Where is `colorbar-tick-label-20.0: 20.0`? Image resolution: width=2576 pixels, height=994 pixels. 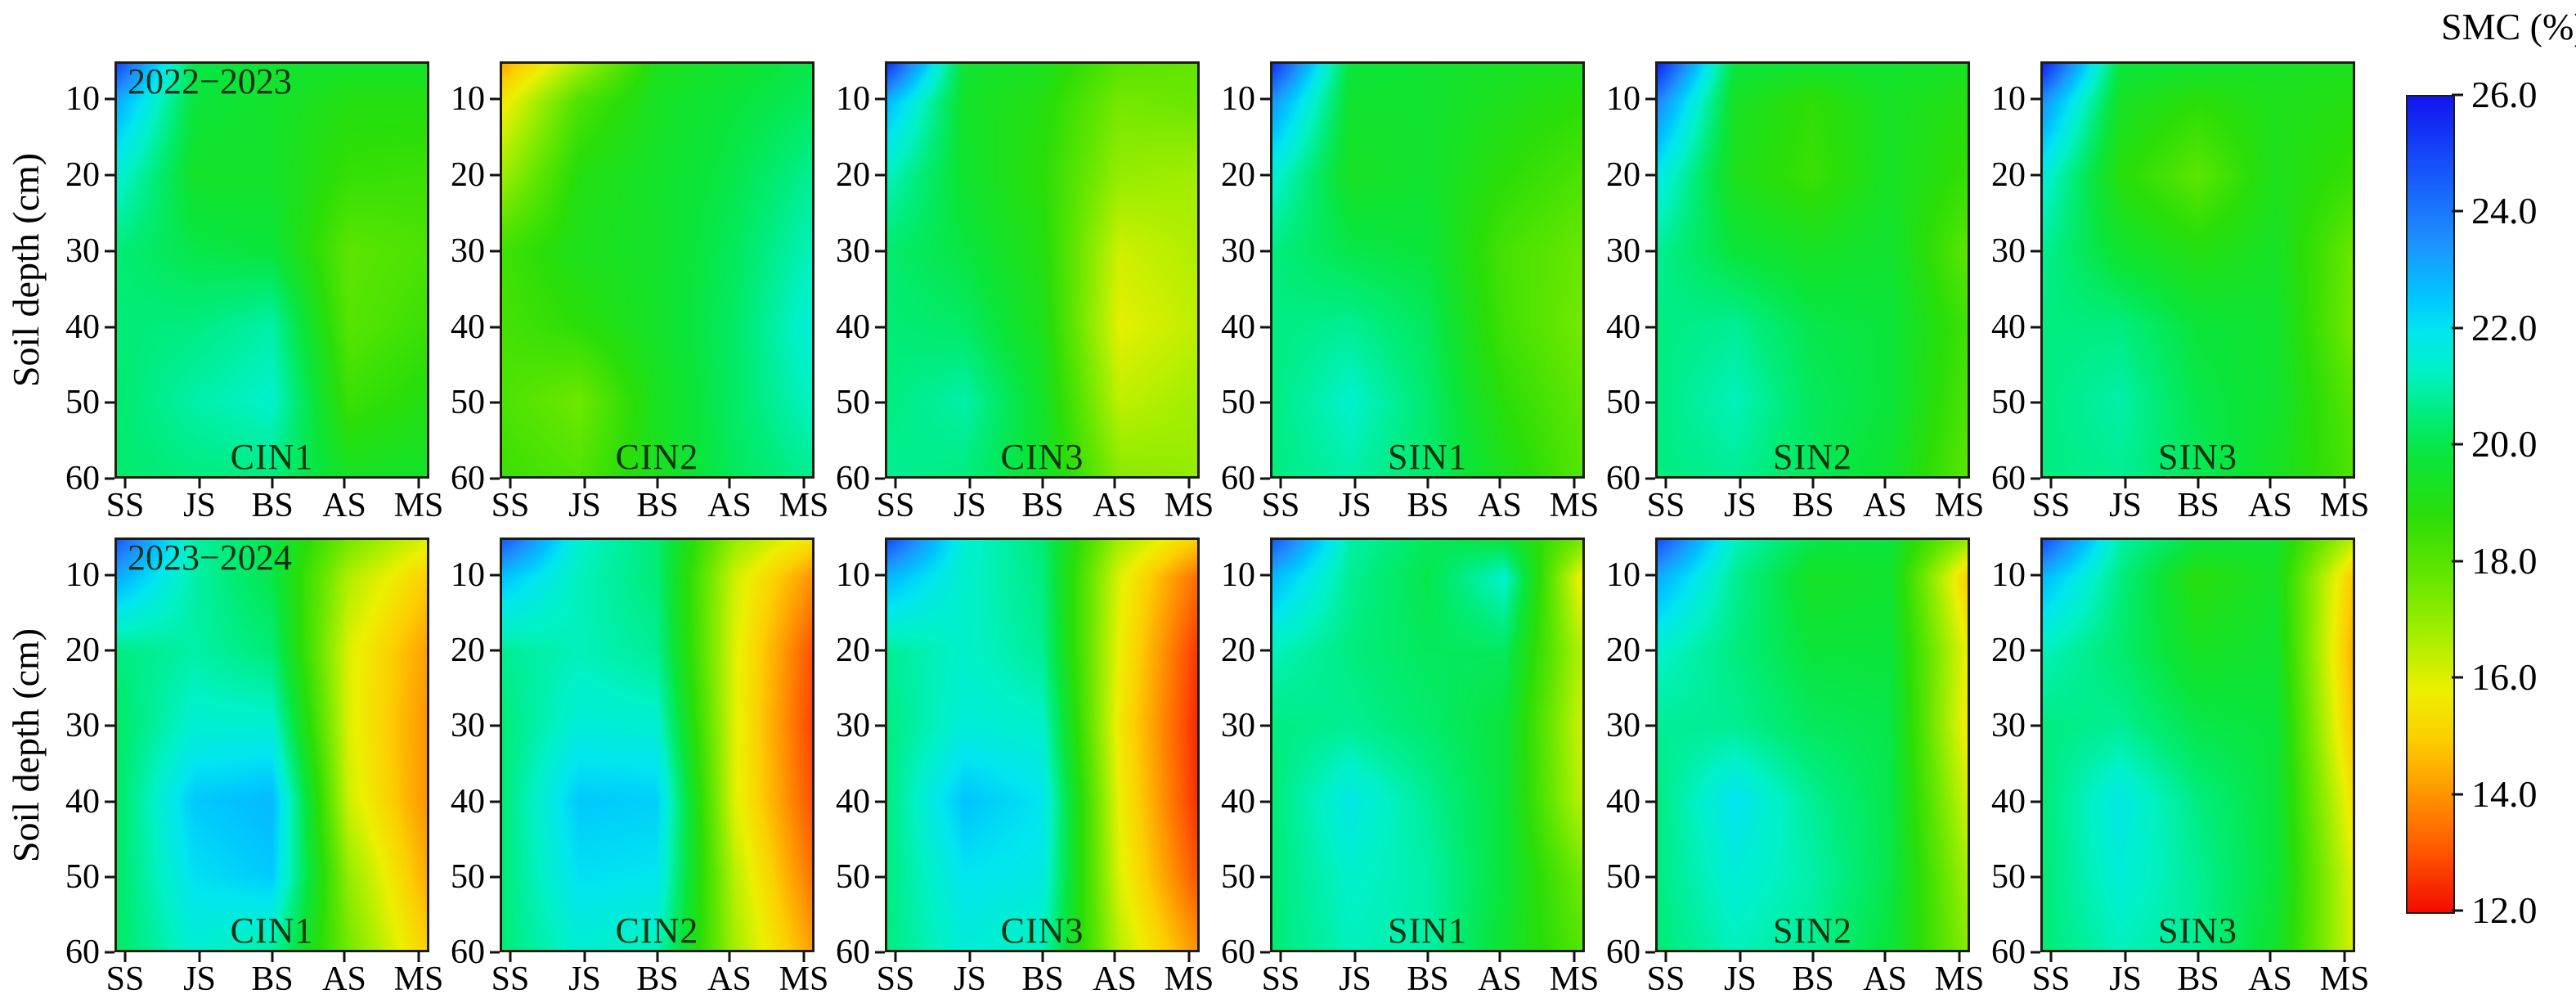
colorbar-tick-label-20.0: 20.0 is located at coordinates (2504, 444).